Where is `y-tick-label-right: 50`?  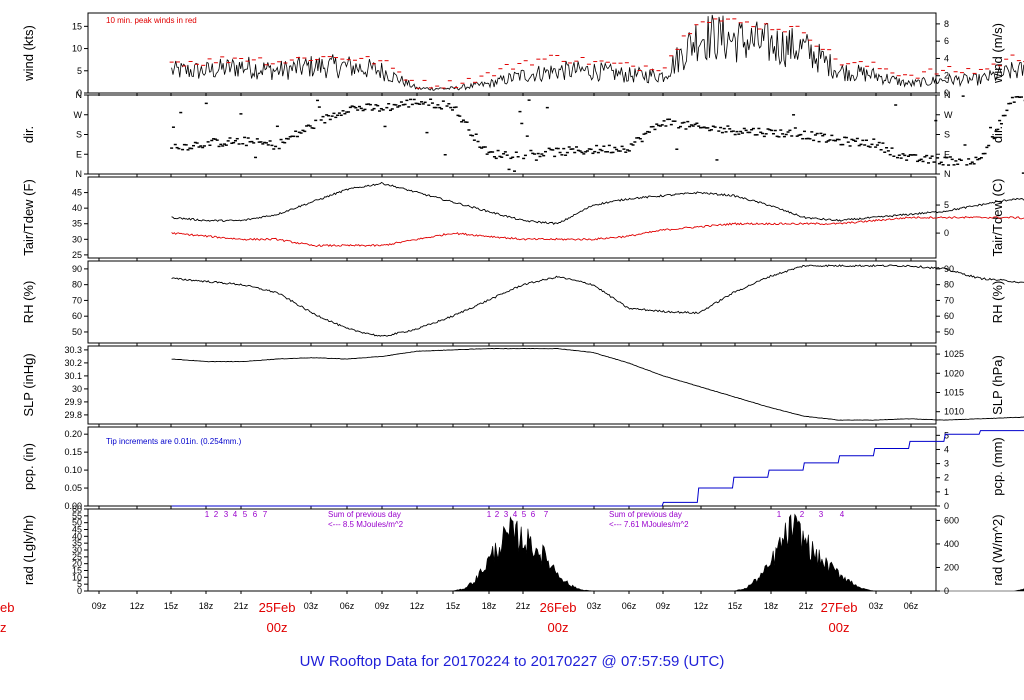 y-tick-label-right: 50 is located at coordinates (949, 332).